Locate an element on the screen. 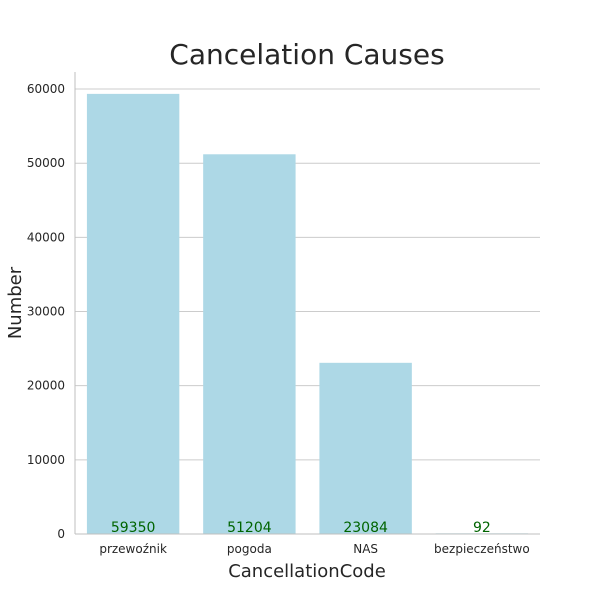  x-axis-ticks: przewoźnik pogoda NAS bezpieczeństwo is located at coordinates (314, 549).